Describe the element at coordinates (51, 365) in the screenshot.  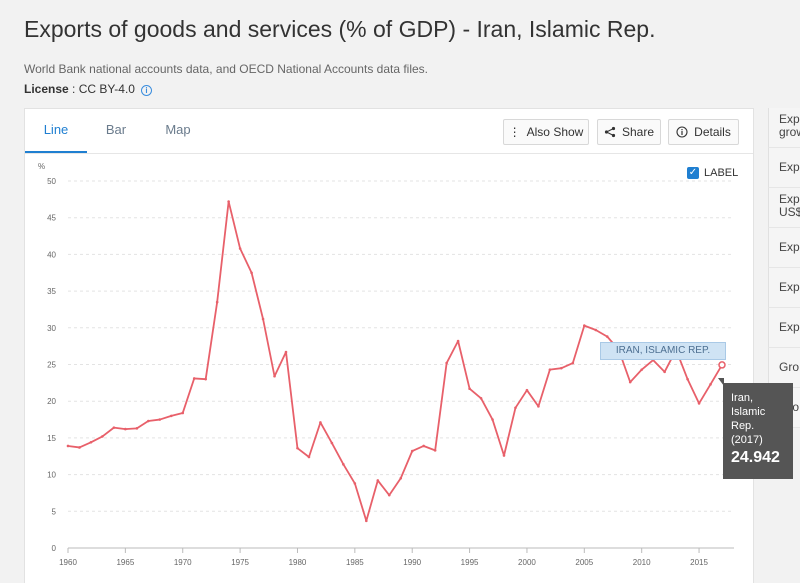
I see `y-tick-label: 25` at that location.